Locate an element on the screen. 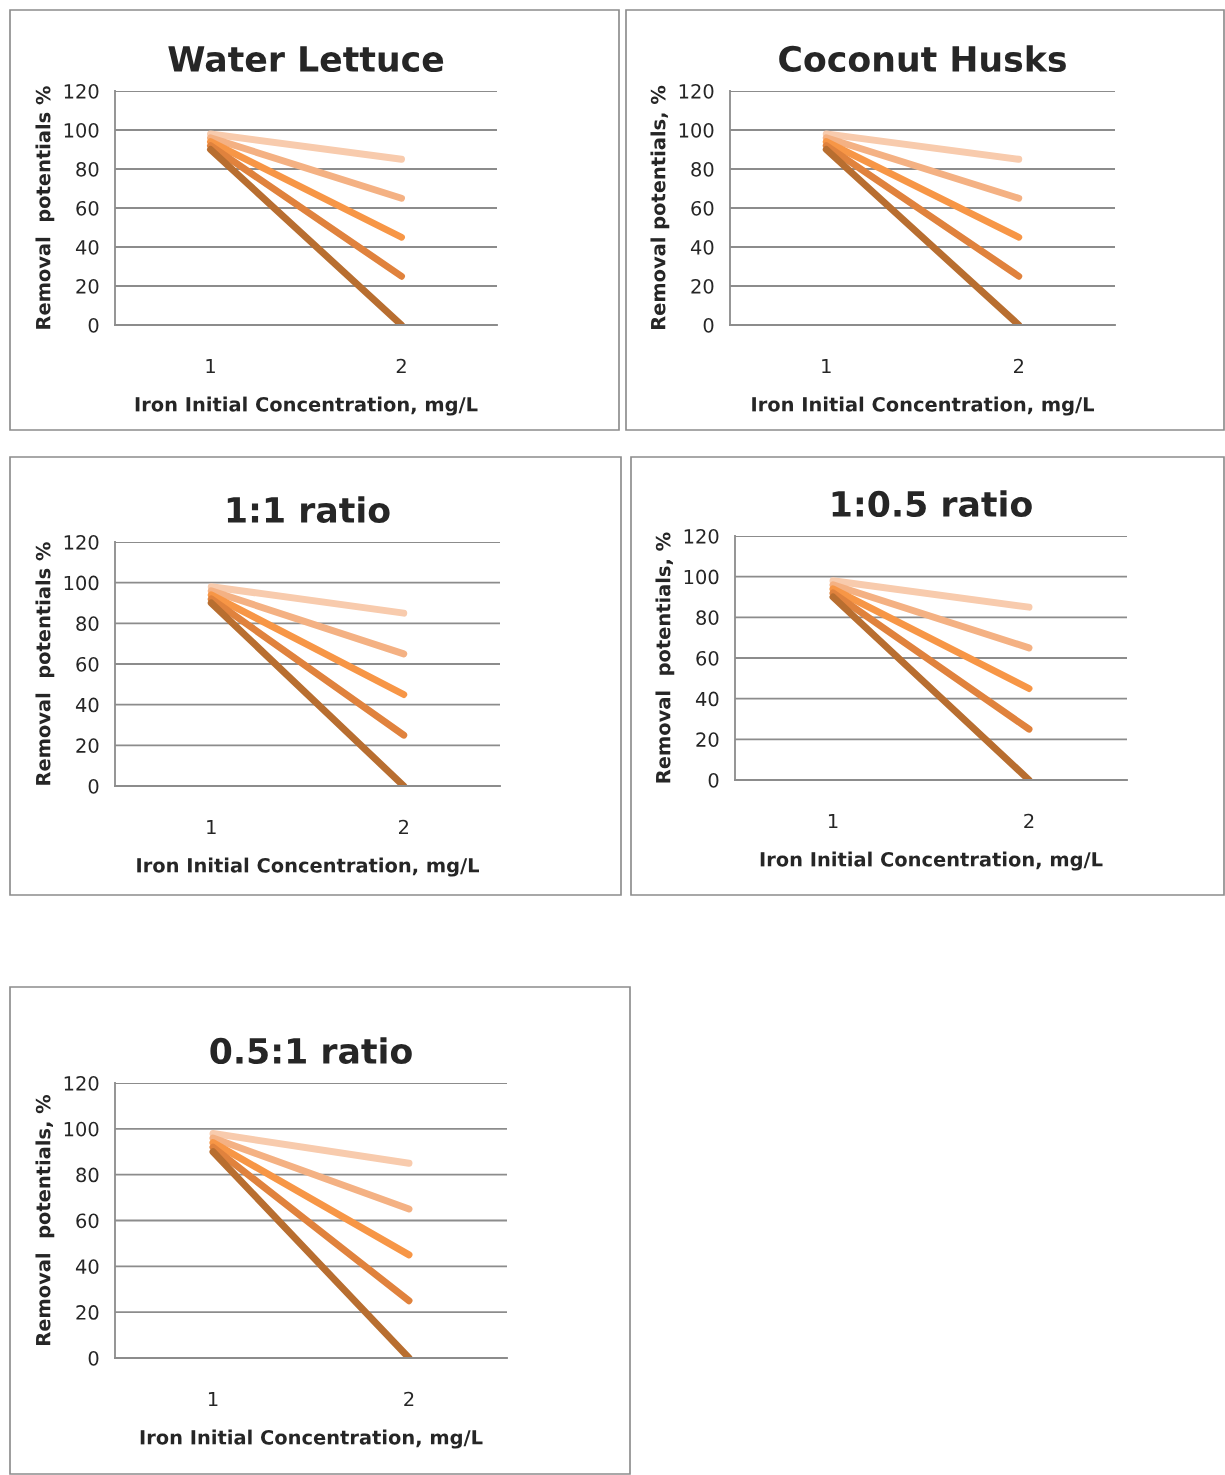 The image size is (1225, 1475). chart-title: 1:1 ratio is located at coordinates (308, 510).